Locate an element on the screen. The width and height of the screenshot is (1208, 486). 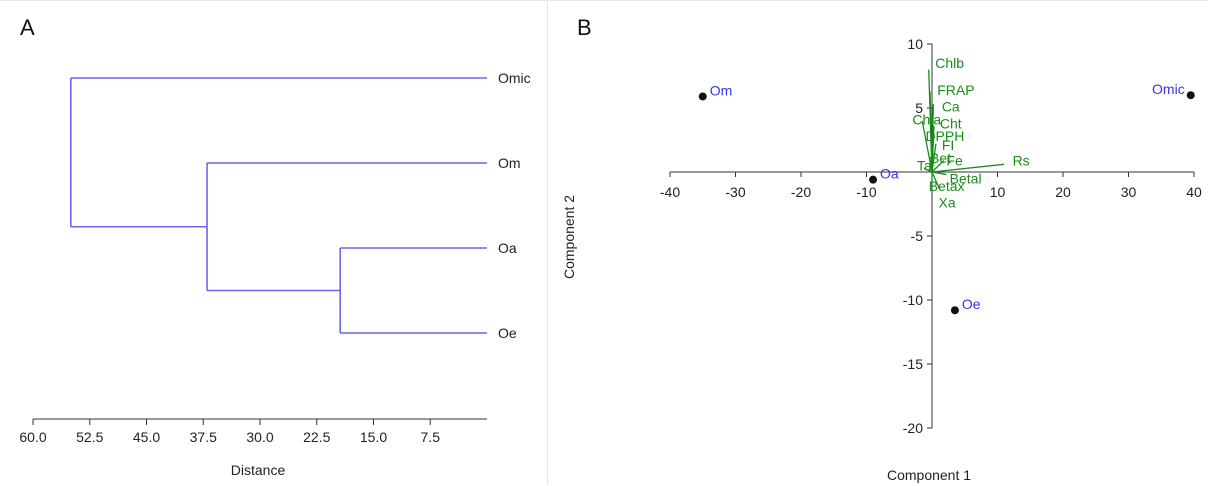
panel-label-a: A is located at coordinates (27, 27).